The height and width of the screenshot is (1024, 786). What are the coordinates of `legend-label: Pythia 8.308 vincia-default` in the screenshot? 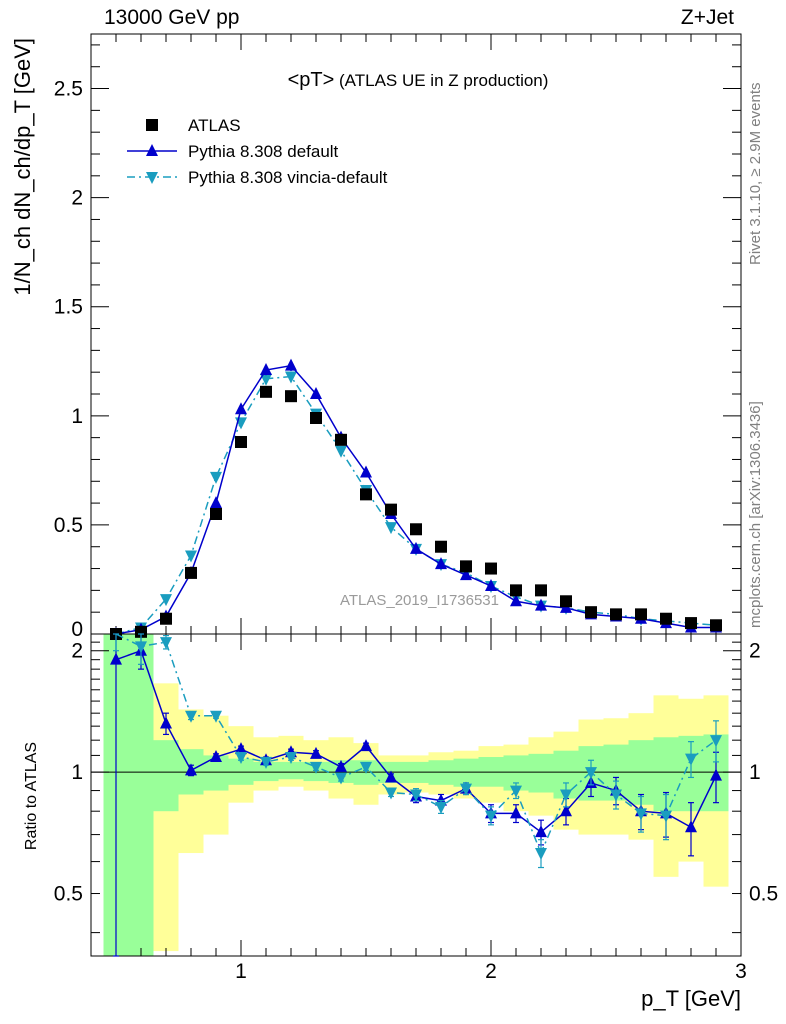 It's located at (288, 177).